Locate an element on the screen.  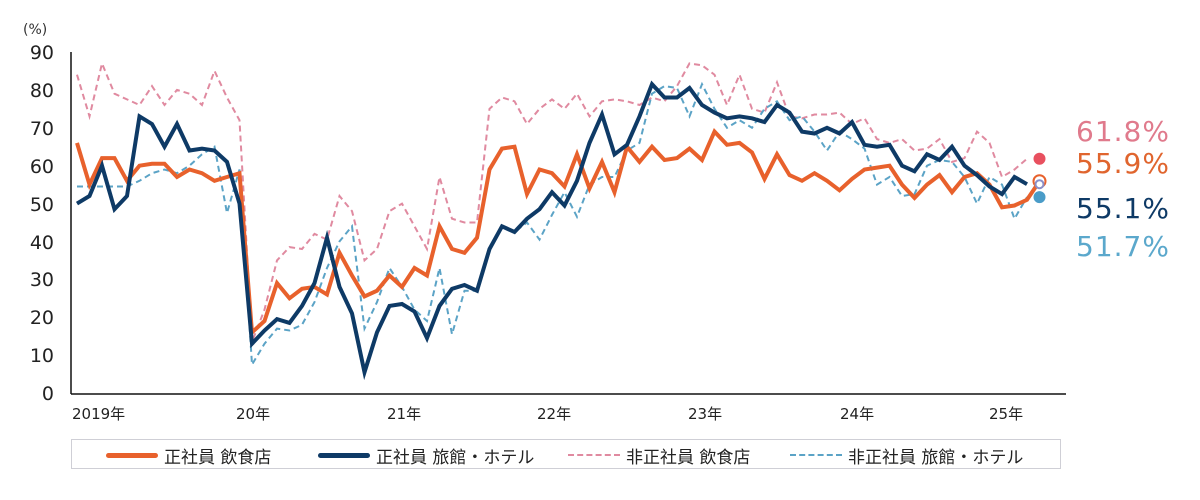
y-tick-label: 10 is located at coordinates (41, 356).